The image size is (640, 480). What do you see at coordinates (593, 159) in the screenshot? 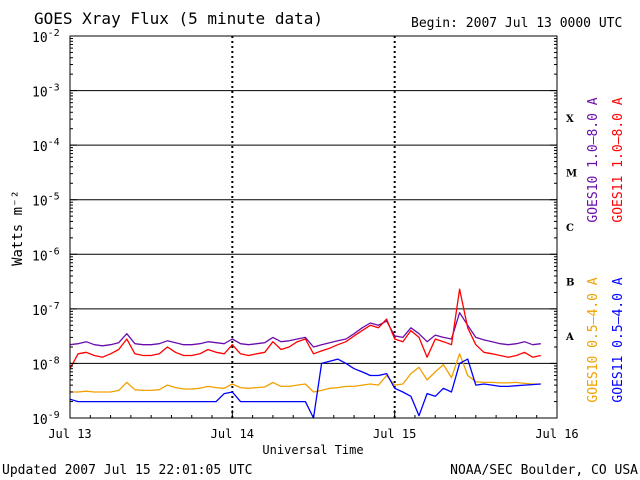
I see `legend-entry: GOES10 1.0–8.0 A` at bounding box center [593, 159].